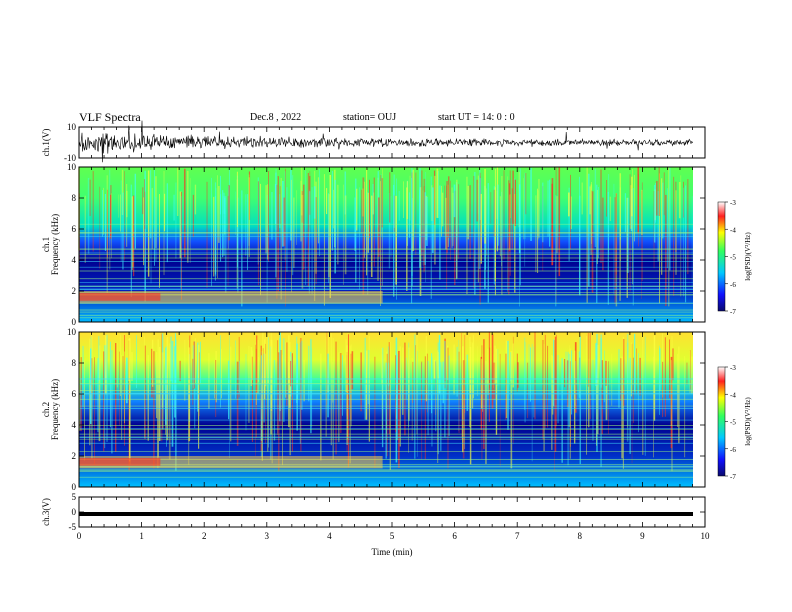  I want to click on figure-date: Dec.8 , 2022, so click(276, 117).